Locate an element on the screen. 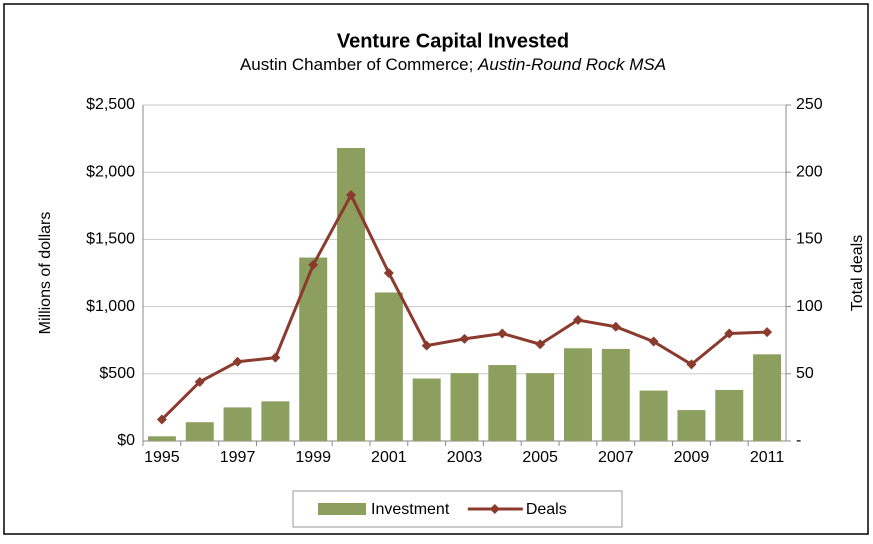  subtitle-source: Austin Chamber of Commerce; is located at coordinates (359, 64).